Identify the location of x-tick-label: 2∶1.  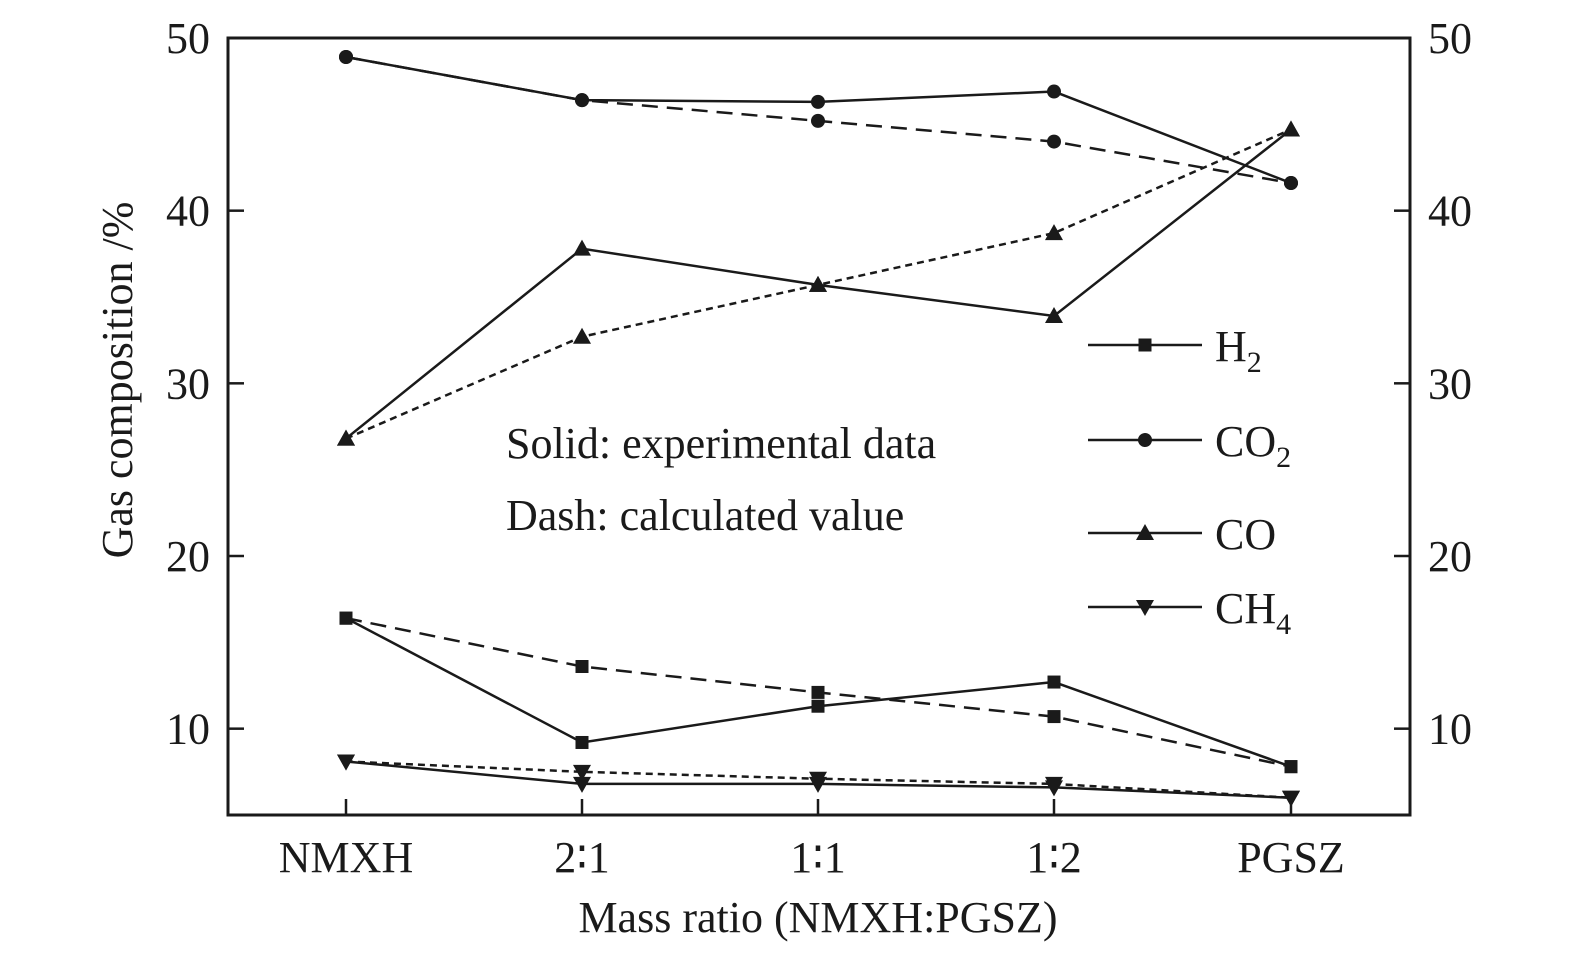
(581, 857).